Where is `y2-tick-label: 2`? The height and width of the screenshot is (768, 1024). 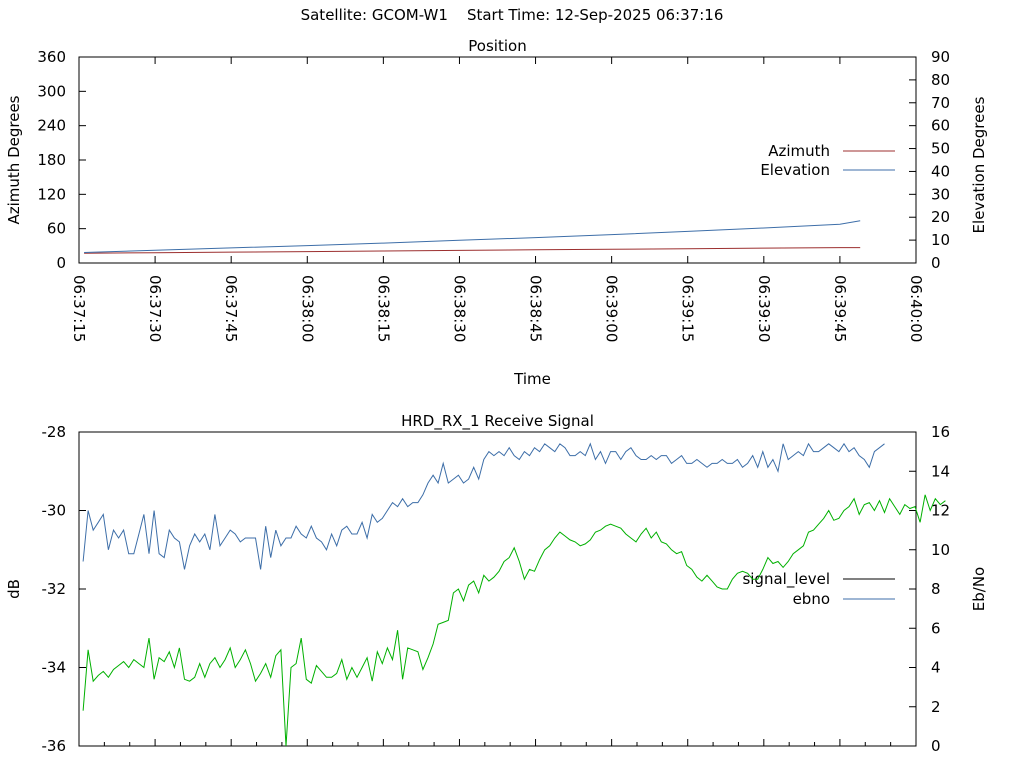 y2-tick-label: 2 is located at coordinates (936, 707).